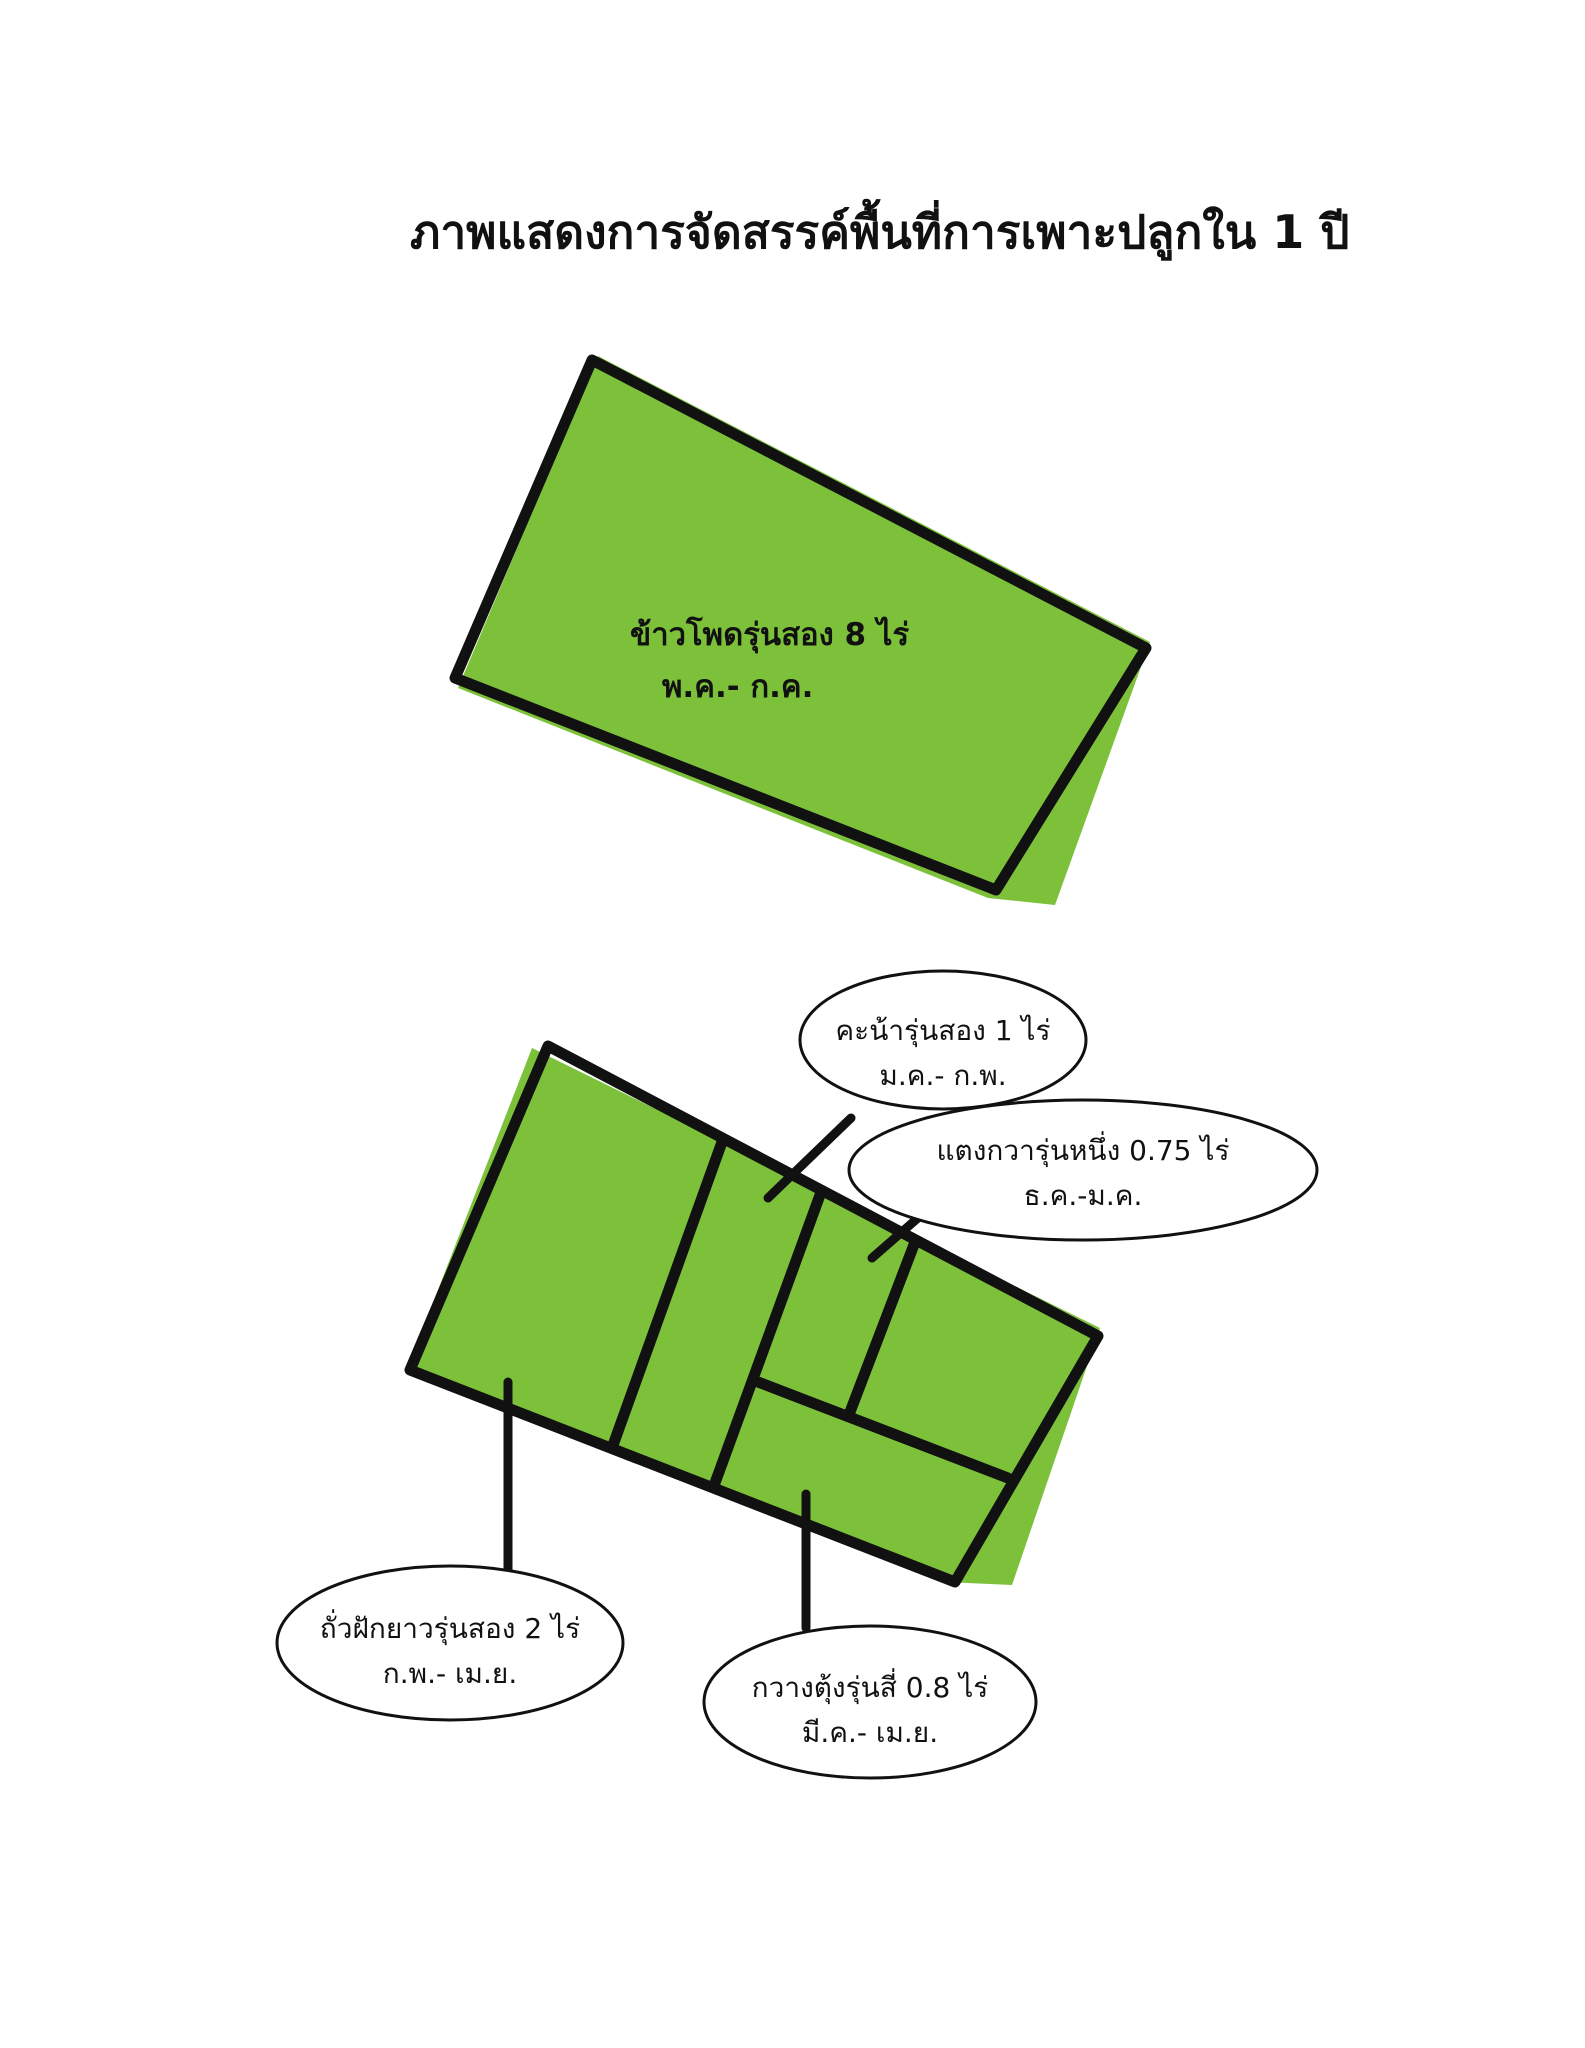 The height and width of the screenshot is (2048, 1585). I want to click on callout-crop: คะน้ารุ่นสอง 1 ไร่, so click(942, 1031).